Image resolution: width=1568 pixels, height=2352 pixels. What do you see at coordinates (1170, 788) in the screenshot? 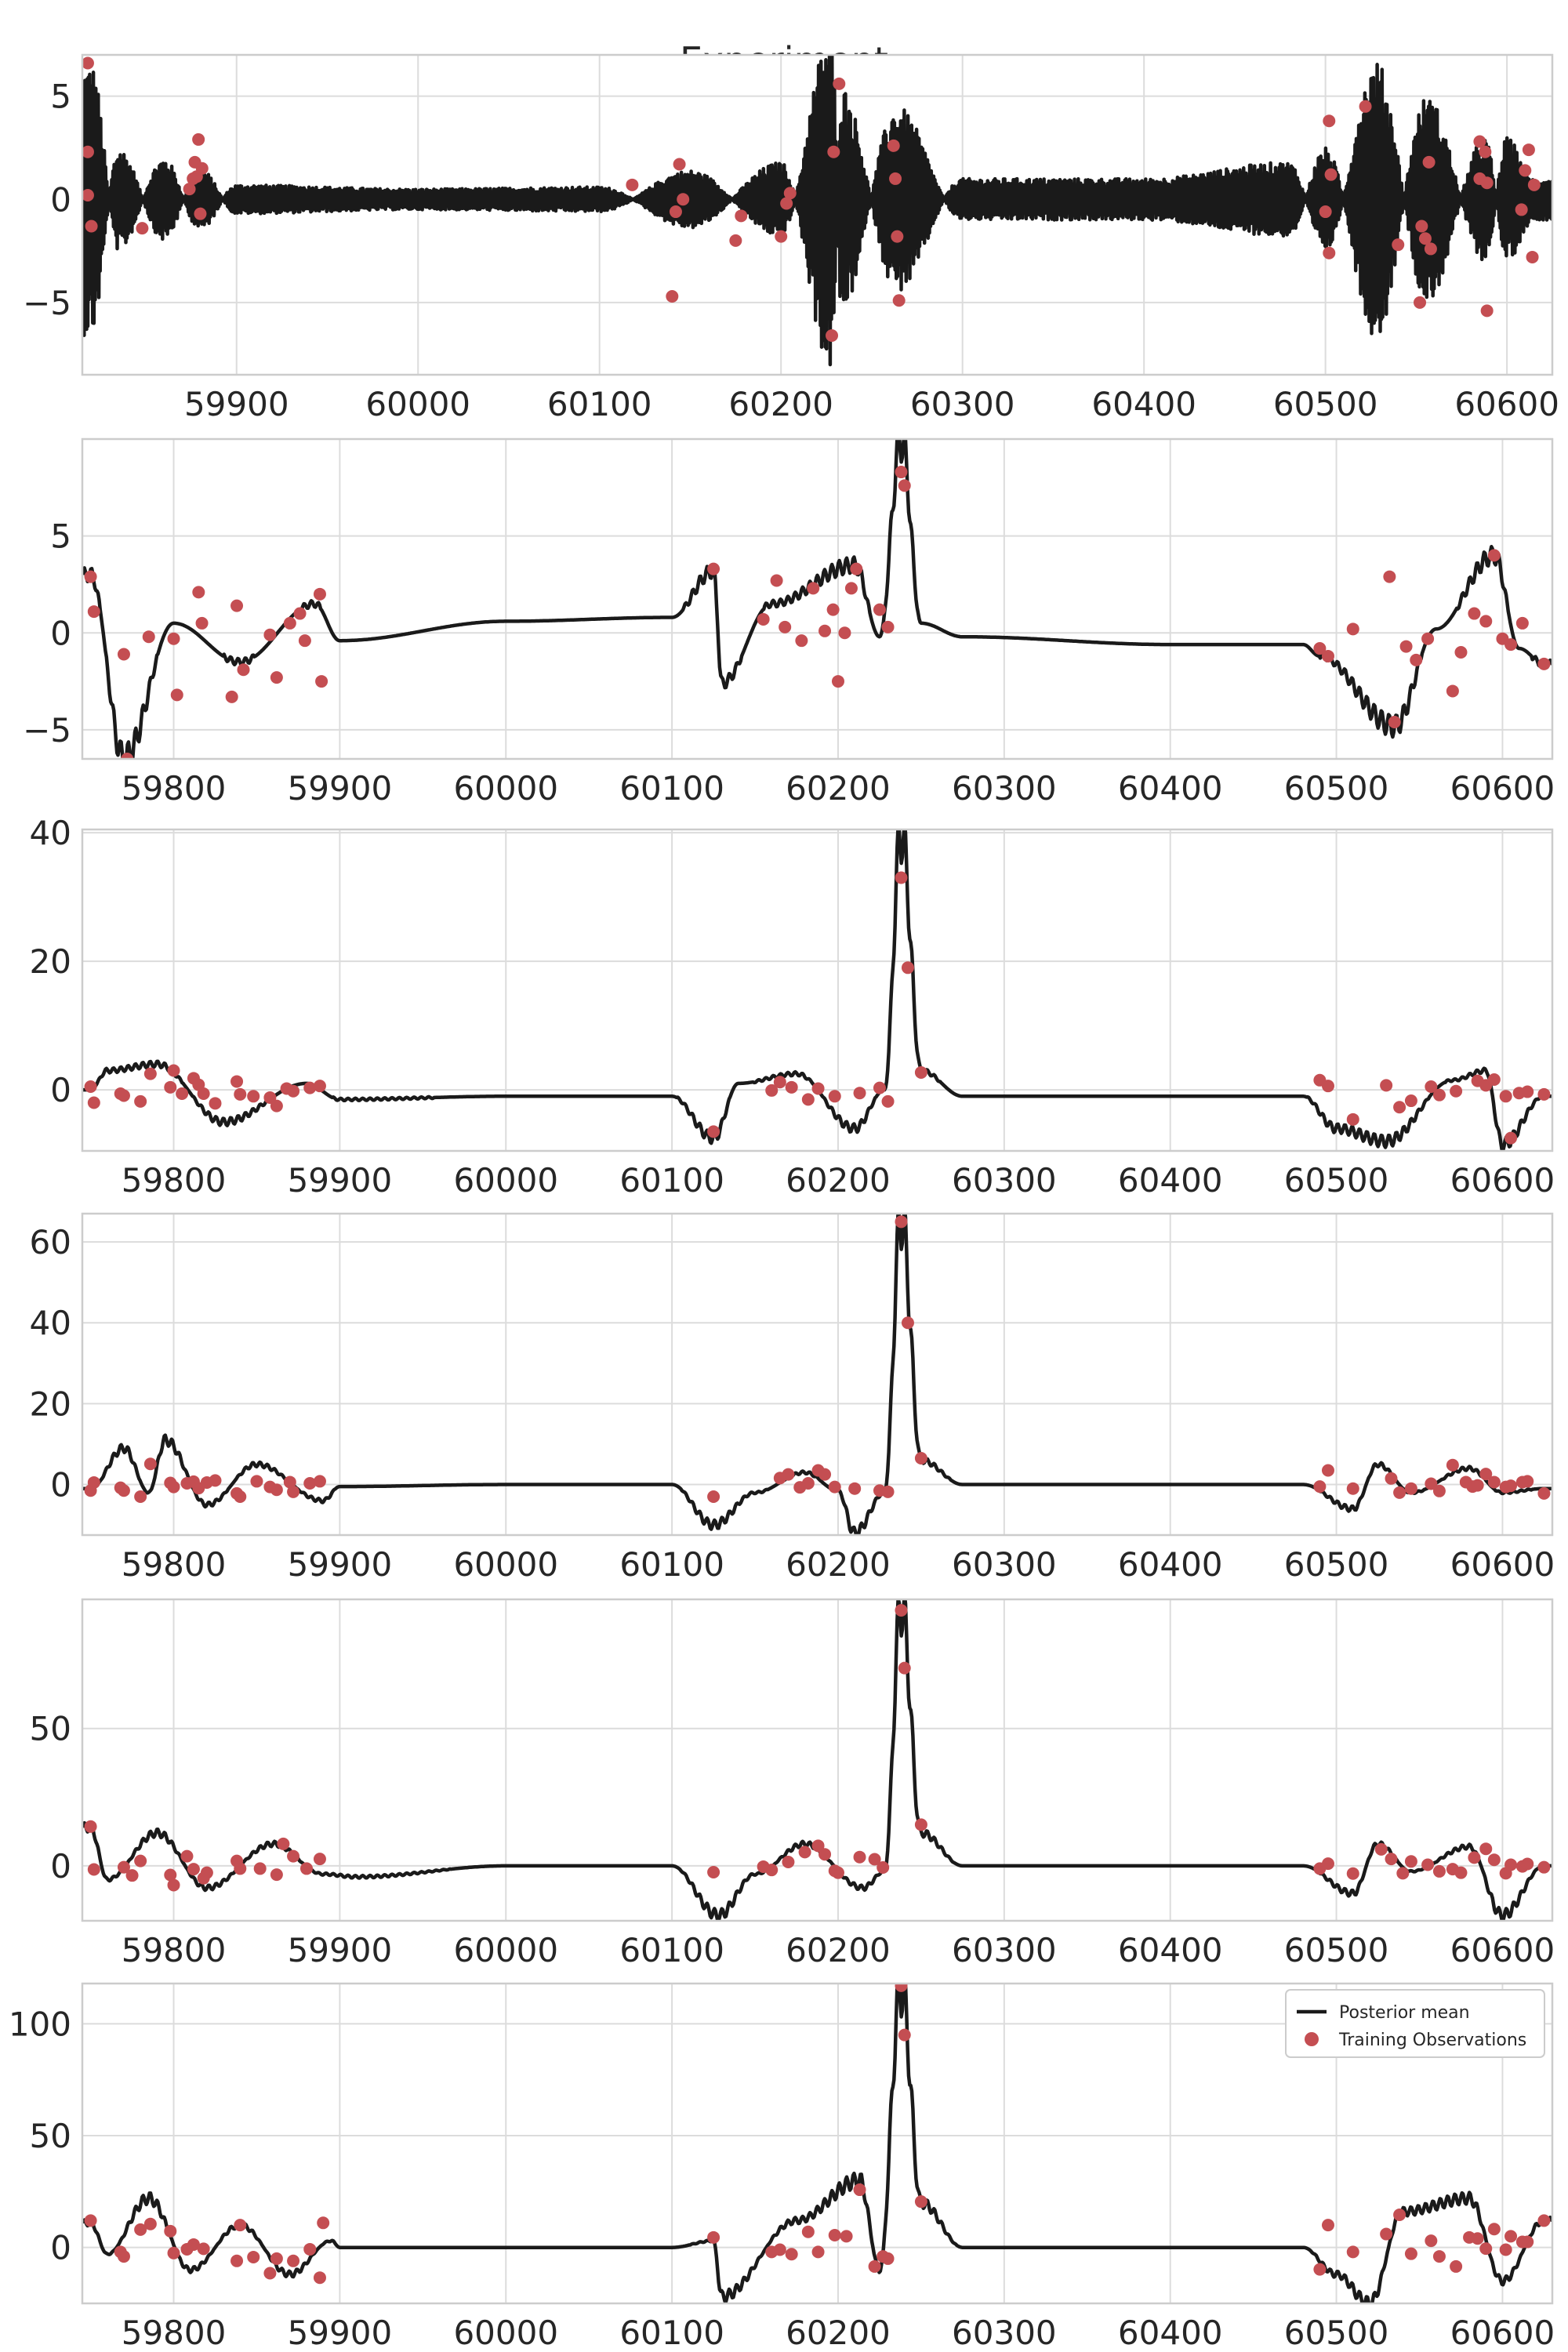
I see `x-tick-label: 60400` at bounding box center [1170, 788].